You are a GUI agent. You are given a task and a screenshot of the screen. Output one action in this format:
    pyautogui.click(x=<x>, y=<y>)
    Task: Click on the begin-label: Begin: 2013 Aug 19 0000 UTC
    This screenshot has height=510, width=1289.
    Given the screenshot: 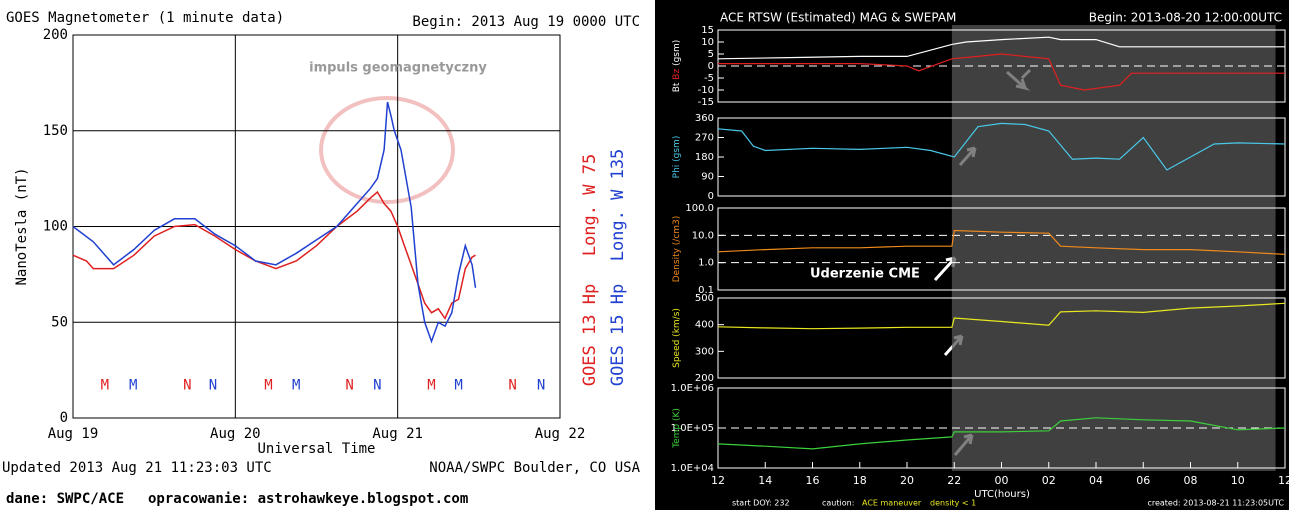 What is the action you would take?
    pyautogui.click(x=526, y=22)
    